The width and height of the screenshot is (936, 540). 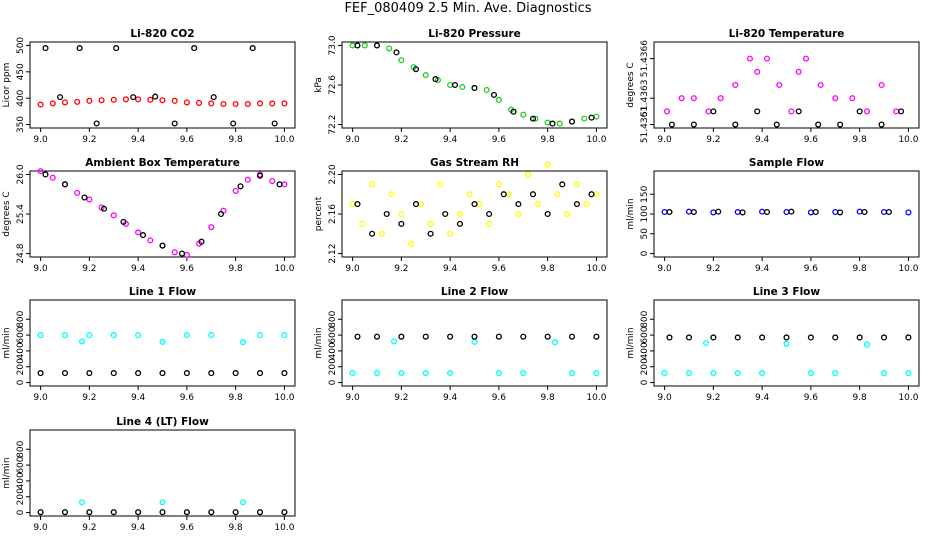 I want to click on y-axis-label: kPa, so click(x=319, y=85).